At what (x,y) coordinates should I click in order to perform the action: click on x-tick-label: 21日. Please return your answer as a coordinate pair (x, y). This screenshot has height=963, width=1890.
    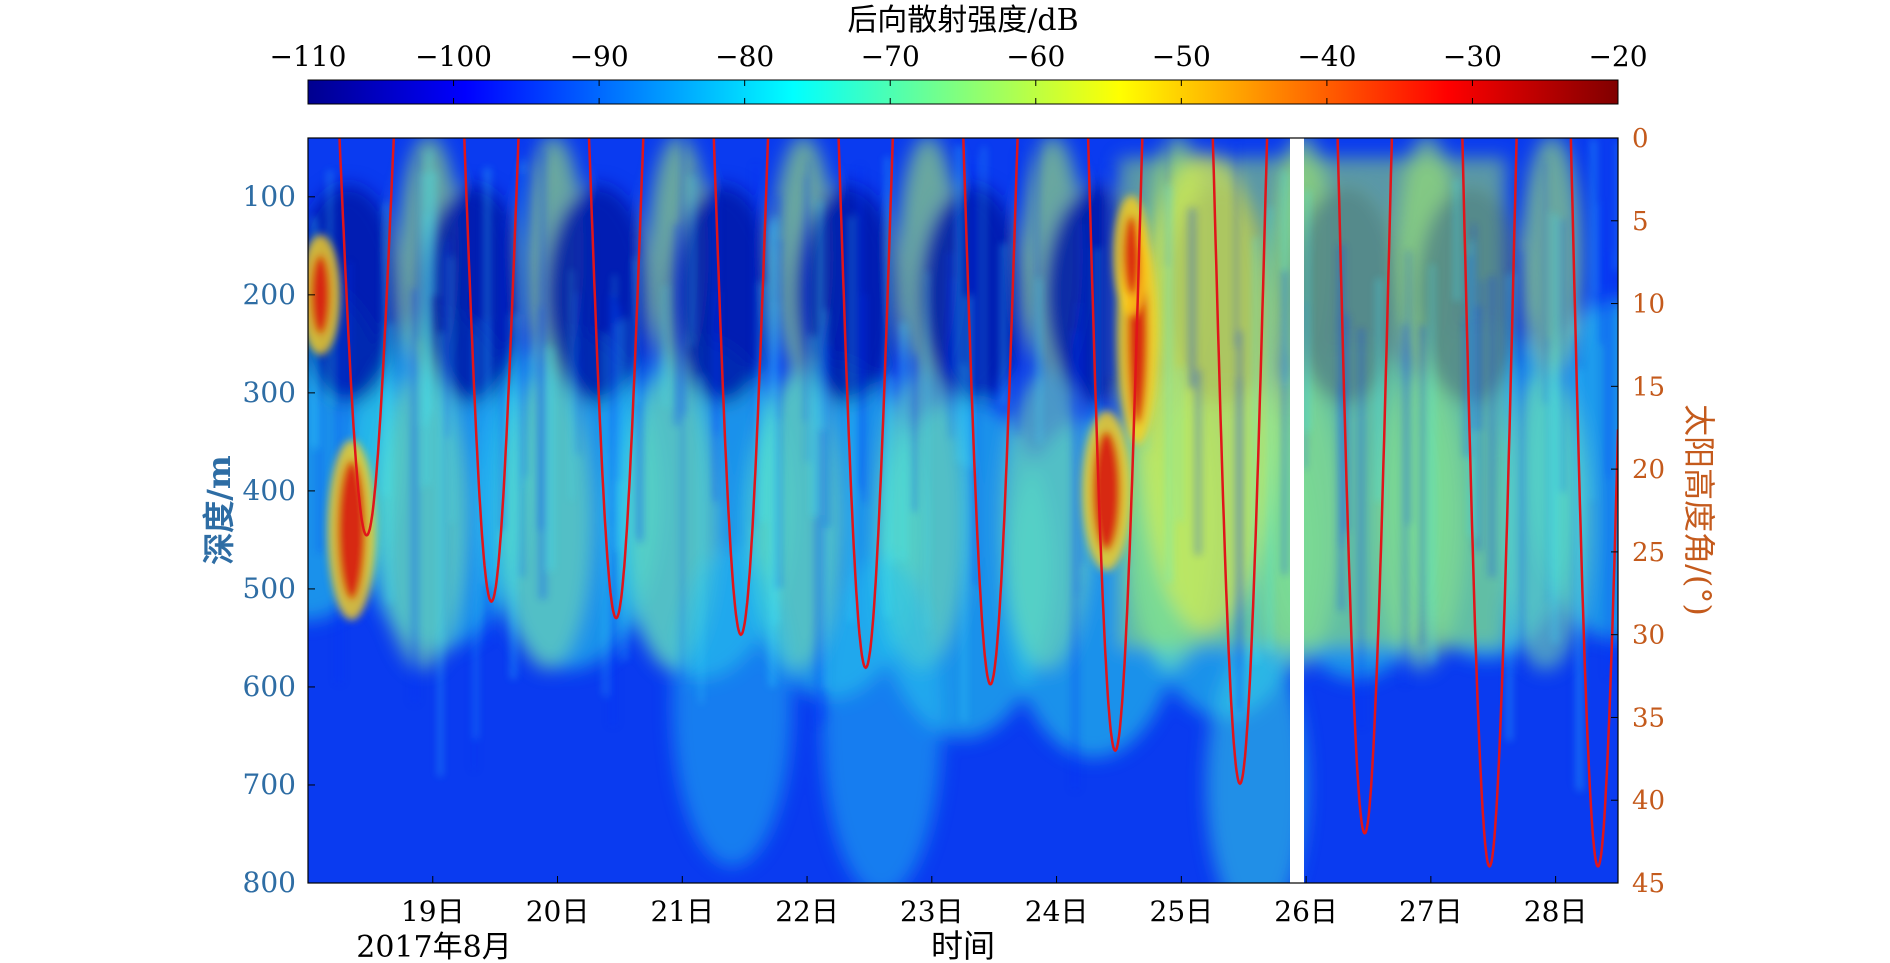
    Looking at the image, I should click on (682, 911).